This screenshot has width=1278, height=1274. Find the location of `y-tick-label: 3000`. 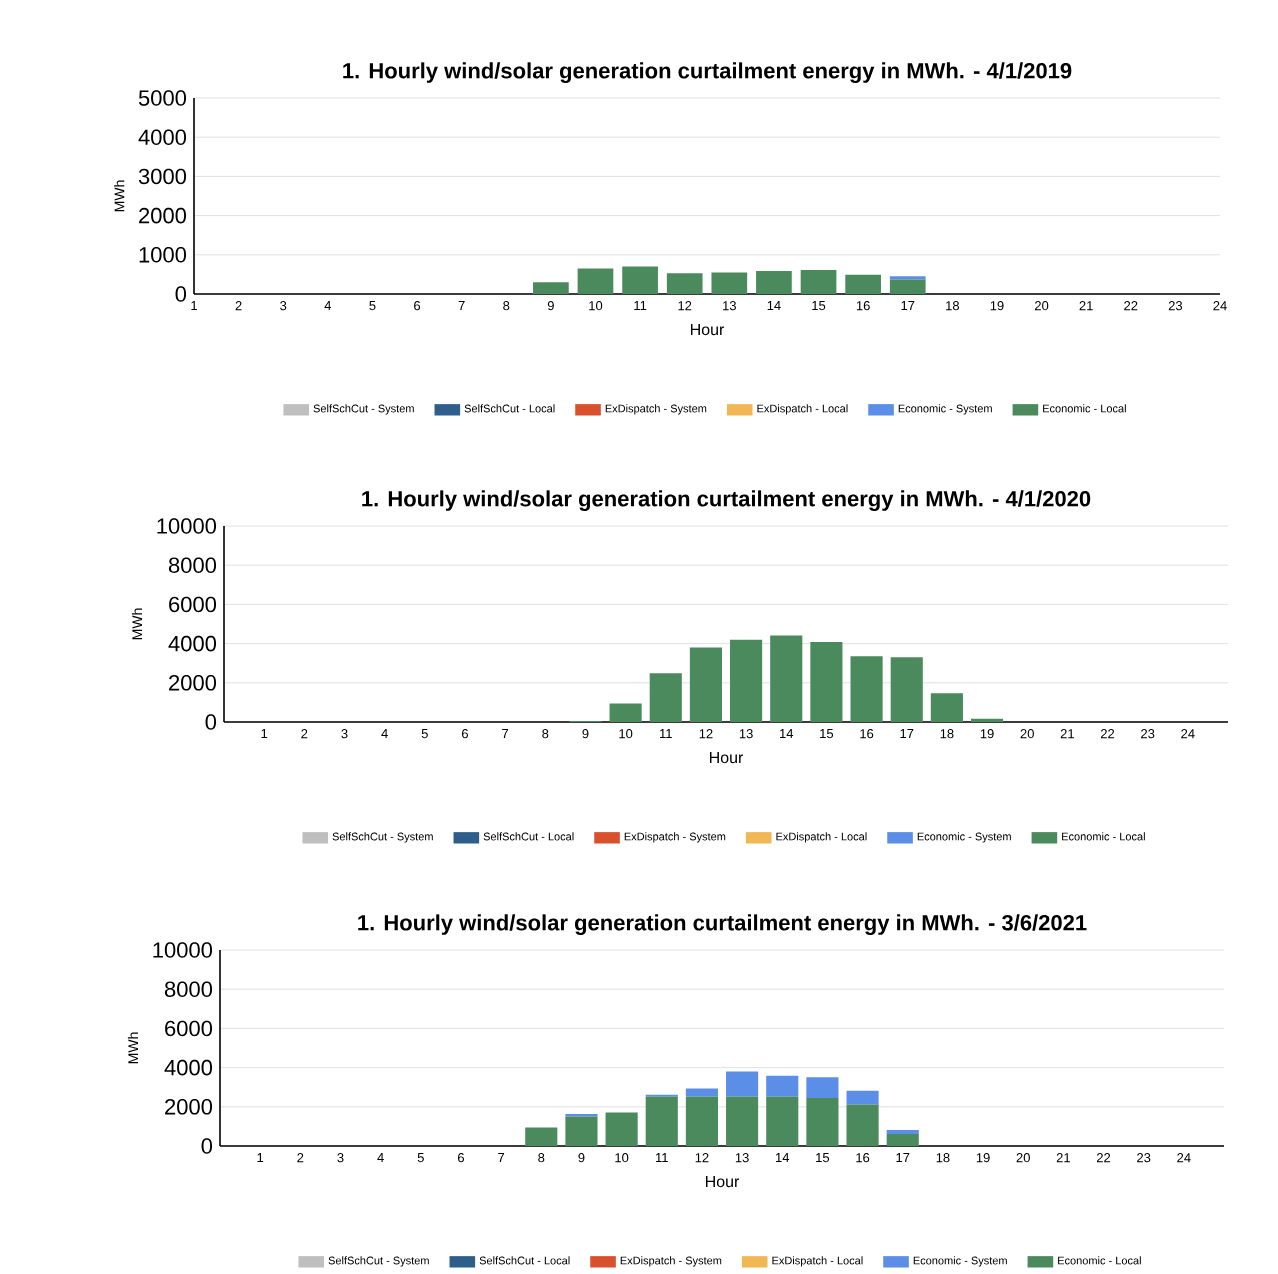

y-tick-label: 3000 is located at coordinates (162, 176).